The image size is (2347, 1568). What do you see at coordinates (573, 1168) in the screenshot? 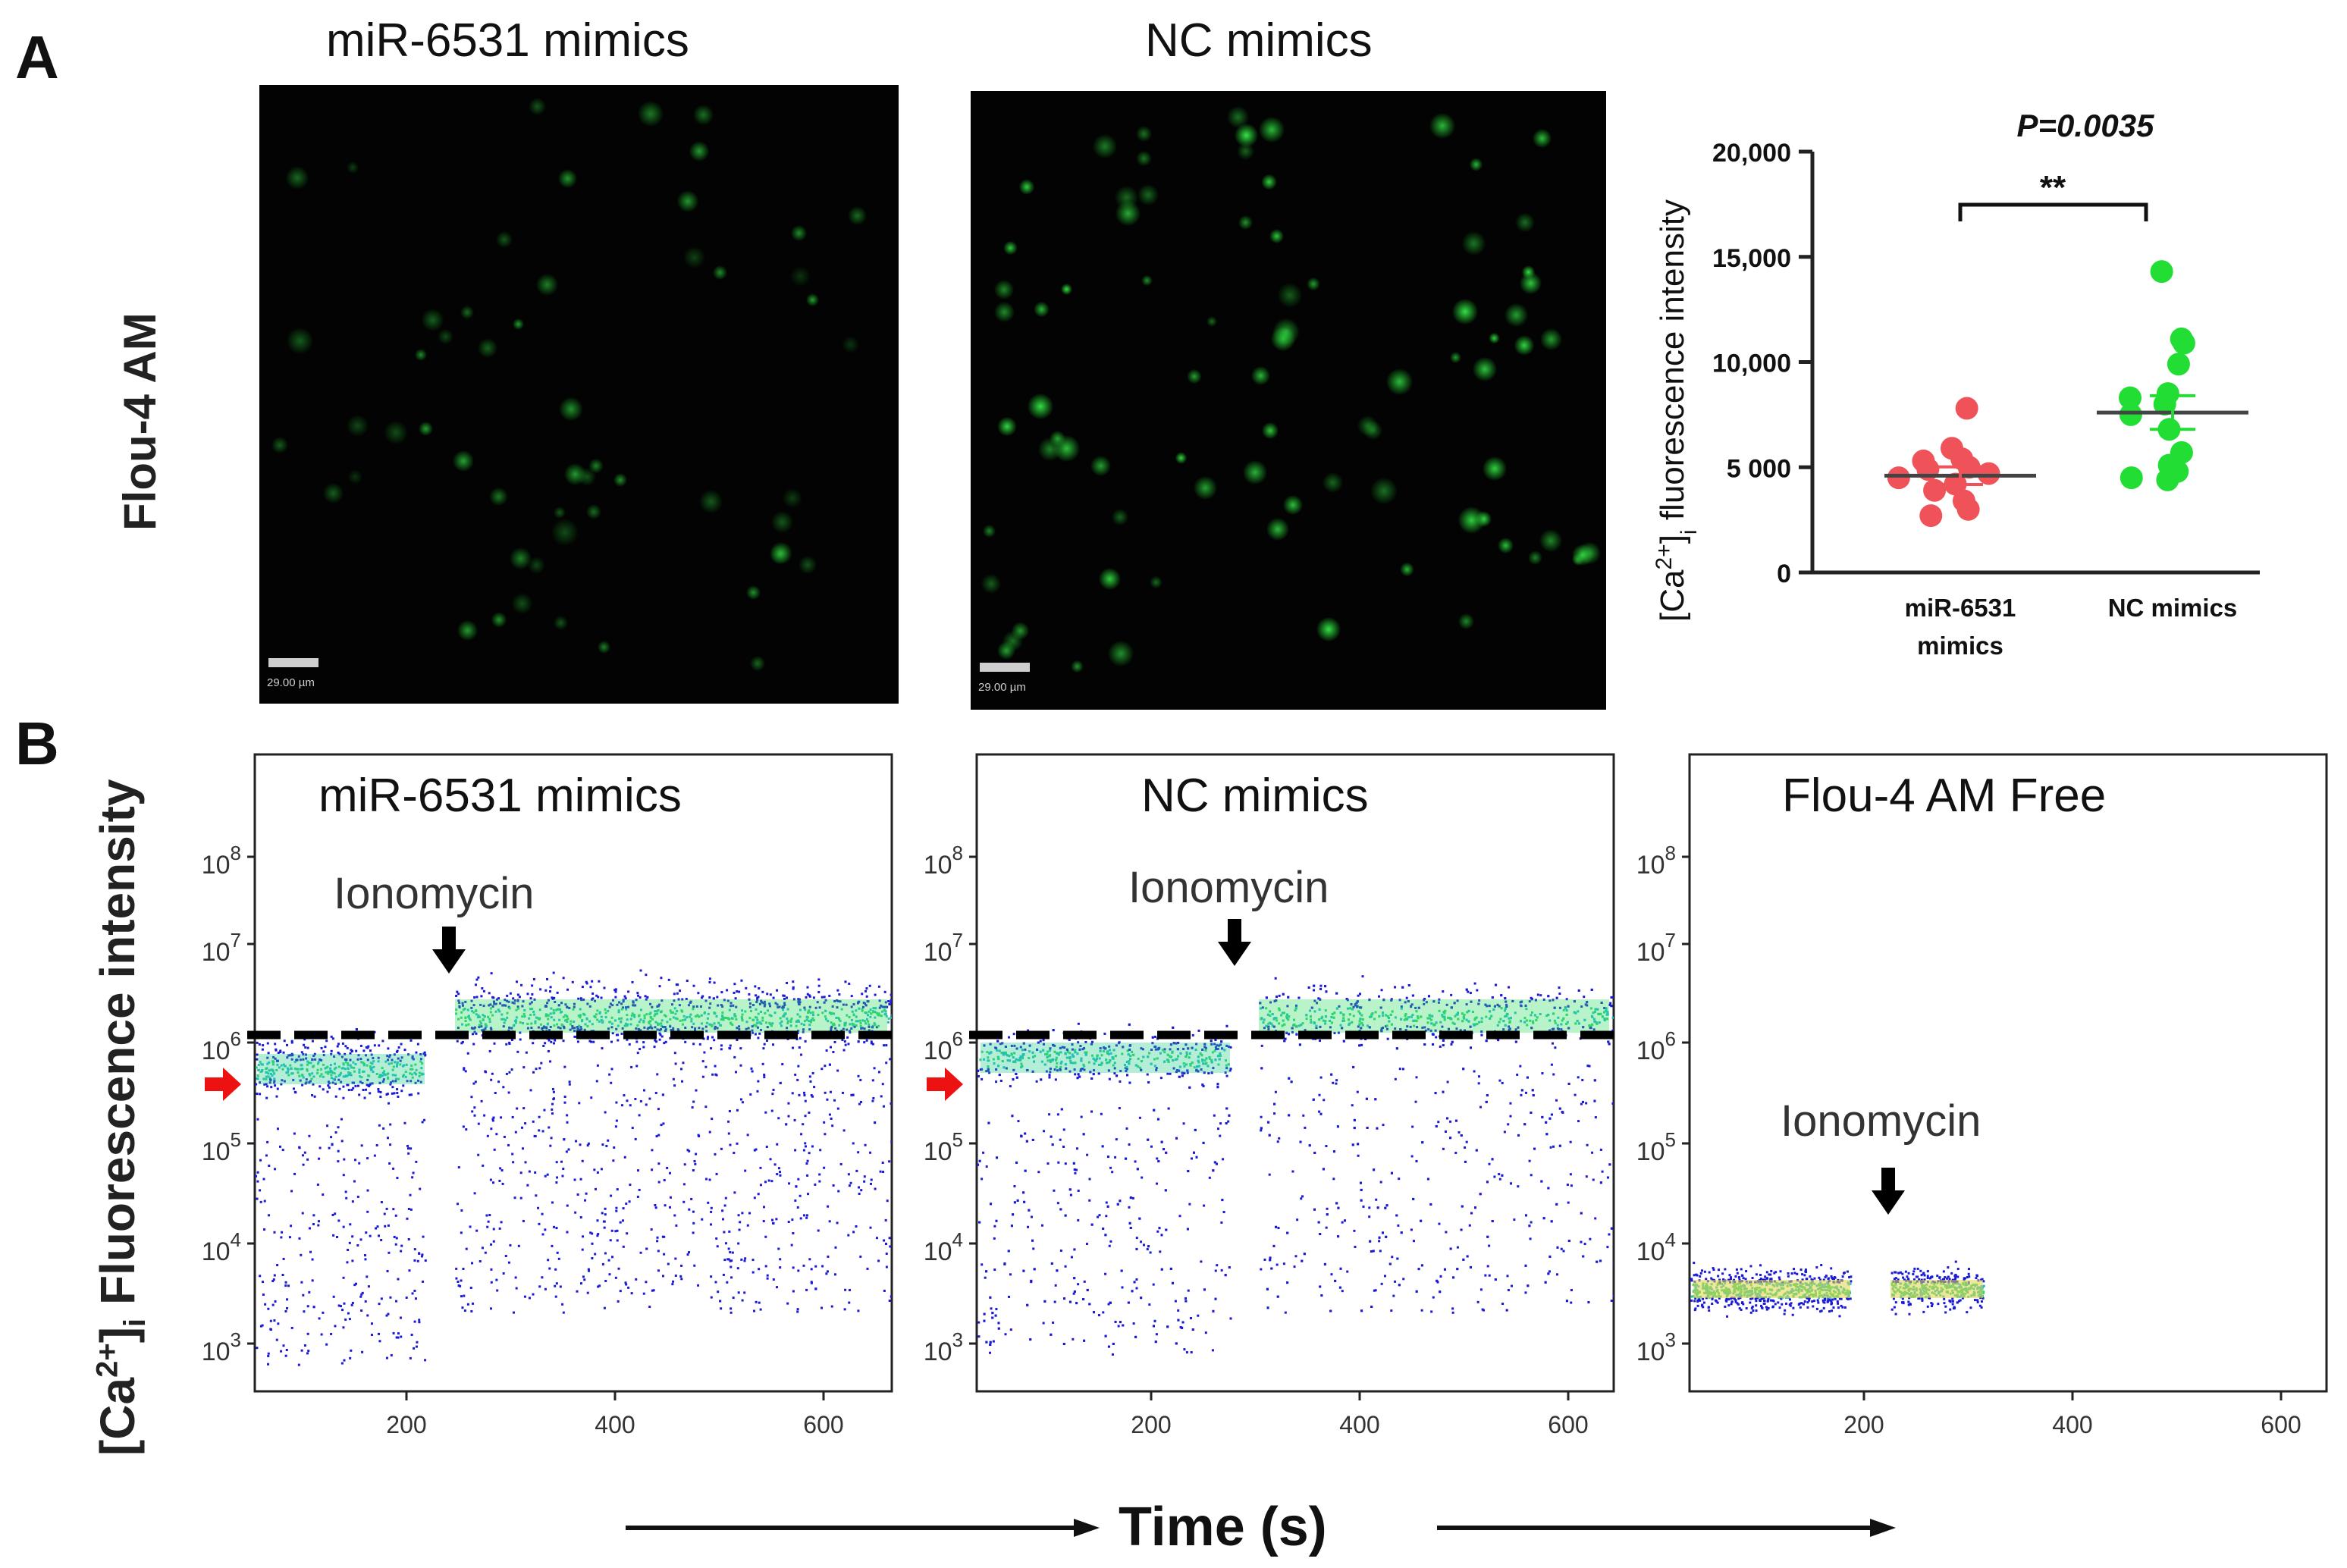
I see `event-dots` at bounding box center [573, 1168].